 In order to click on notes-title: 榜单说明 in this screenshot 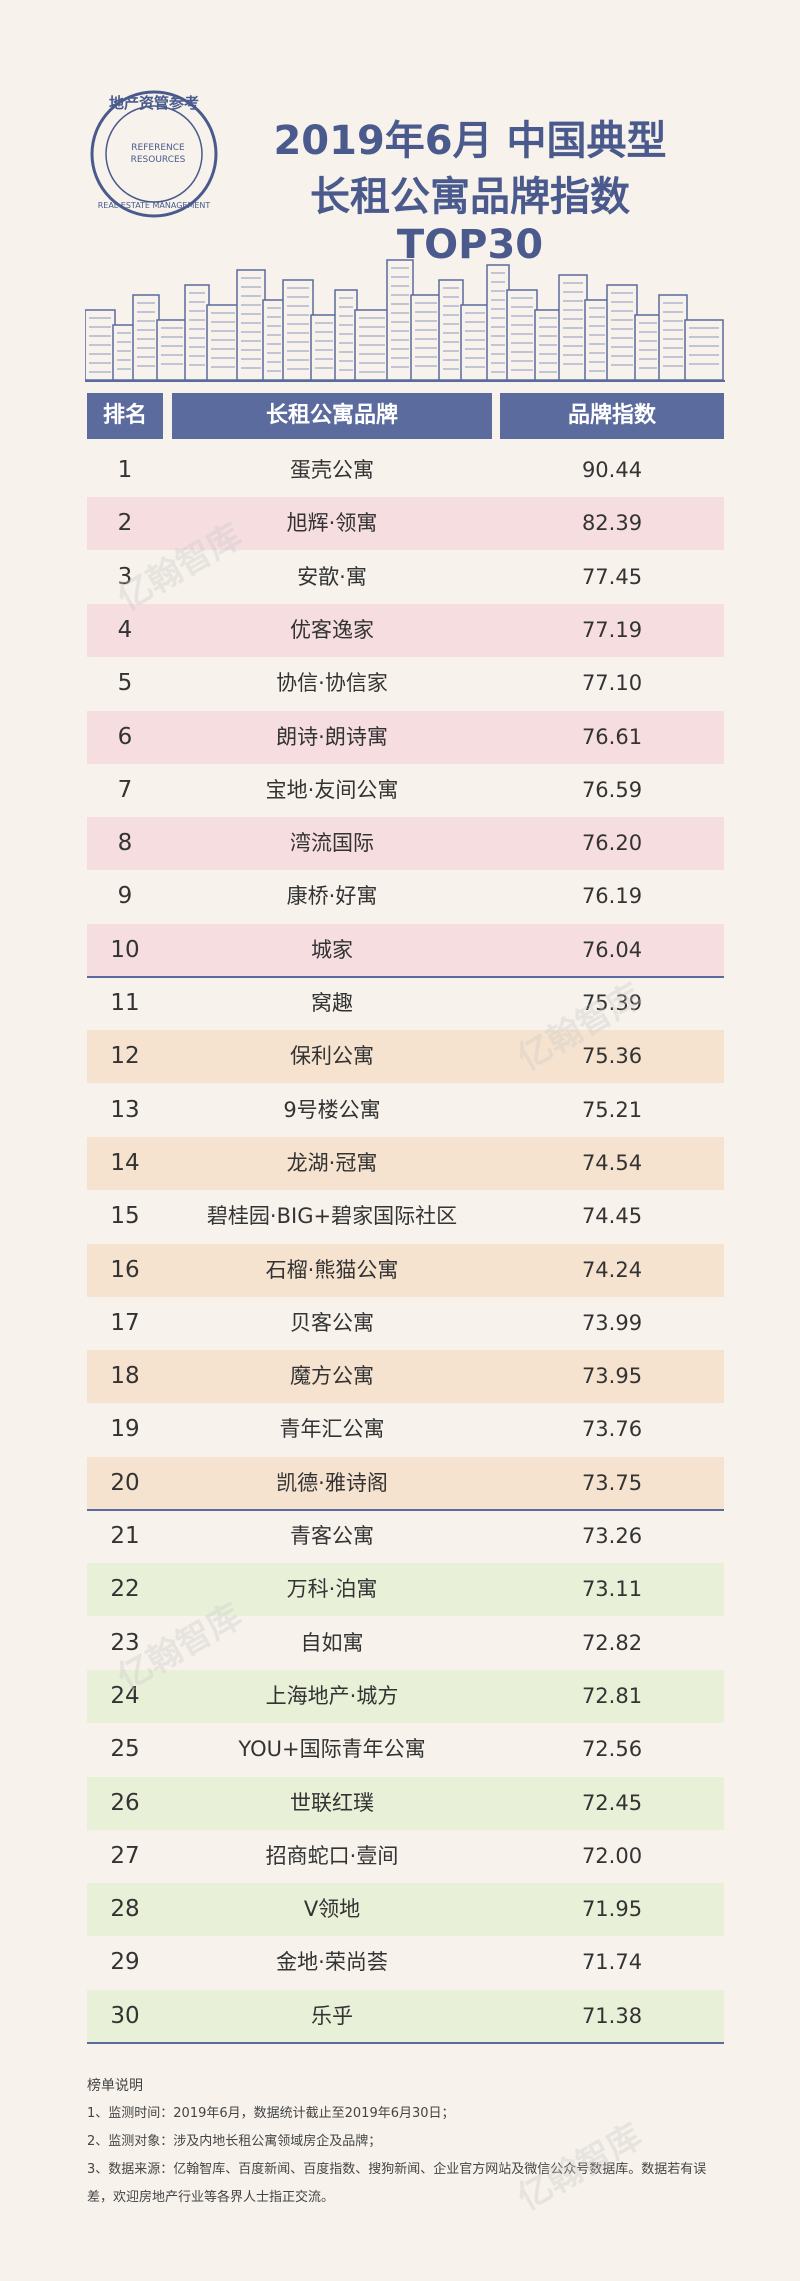, I will do `click(115, 2086)`.